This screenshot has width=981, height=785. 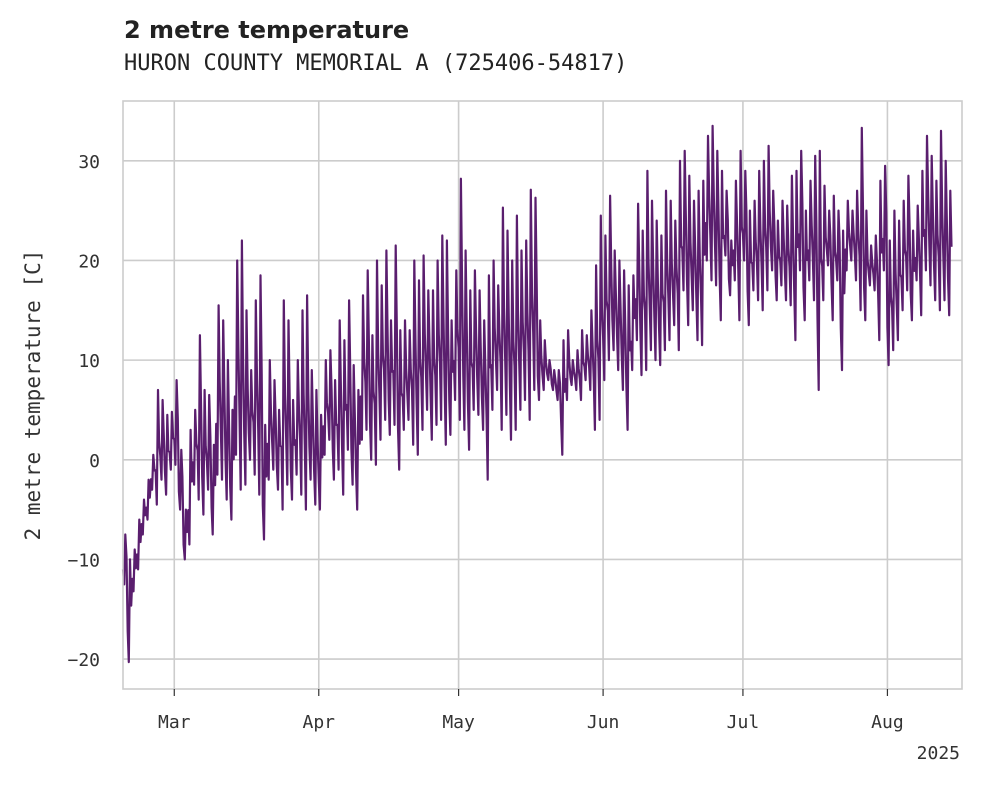 What do you see at coordinates (458, 722) in the screenshot?
I see `x-tick-label: May` at bounding box center [458, 722].